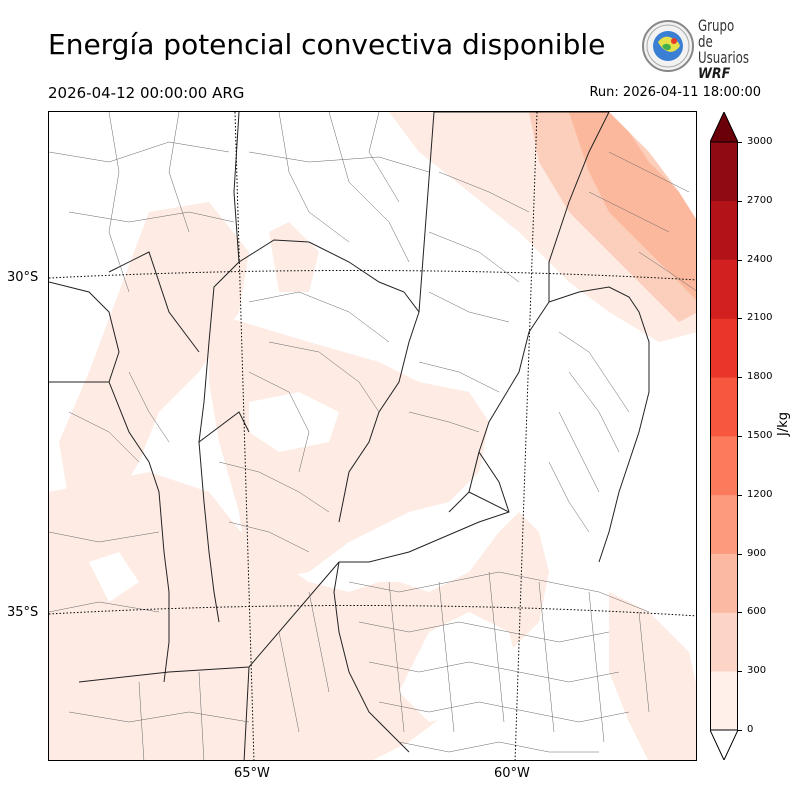 The width and height of the screenshot is (800, 800). What do you see at coordinates (760, 200) in the screenshot?
I see `colorbar-tick-label: 2700` at bounding box center [760, 200].